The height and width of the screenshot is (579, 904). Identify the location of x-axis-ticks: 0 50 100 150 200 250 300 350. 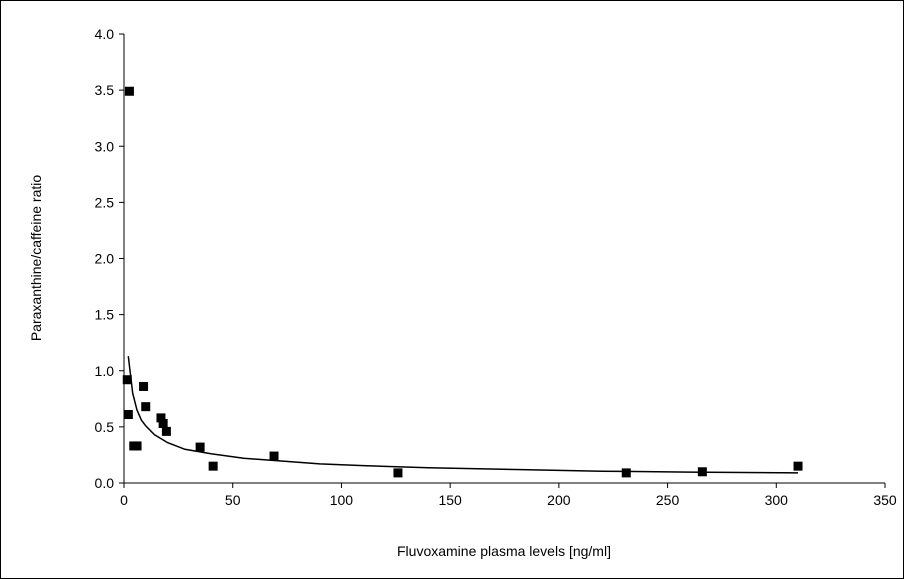
(508, 495).